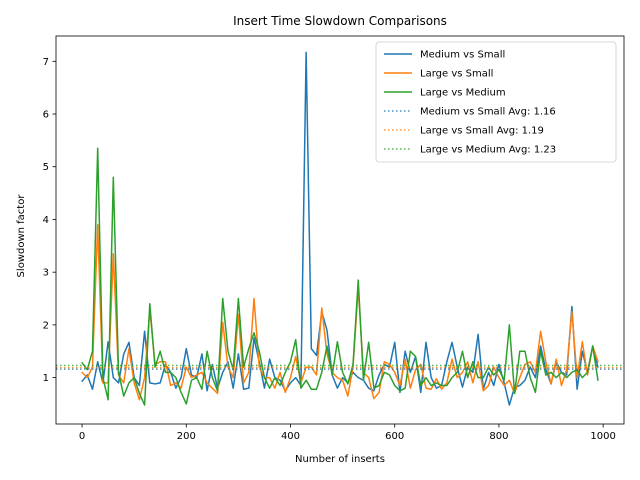  What do you see at coordinates (488, 150) in the screenshot?
I see `legend-entry: Large vs Medium Avg: 1.23` at bounding box center [488, 150].